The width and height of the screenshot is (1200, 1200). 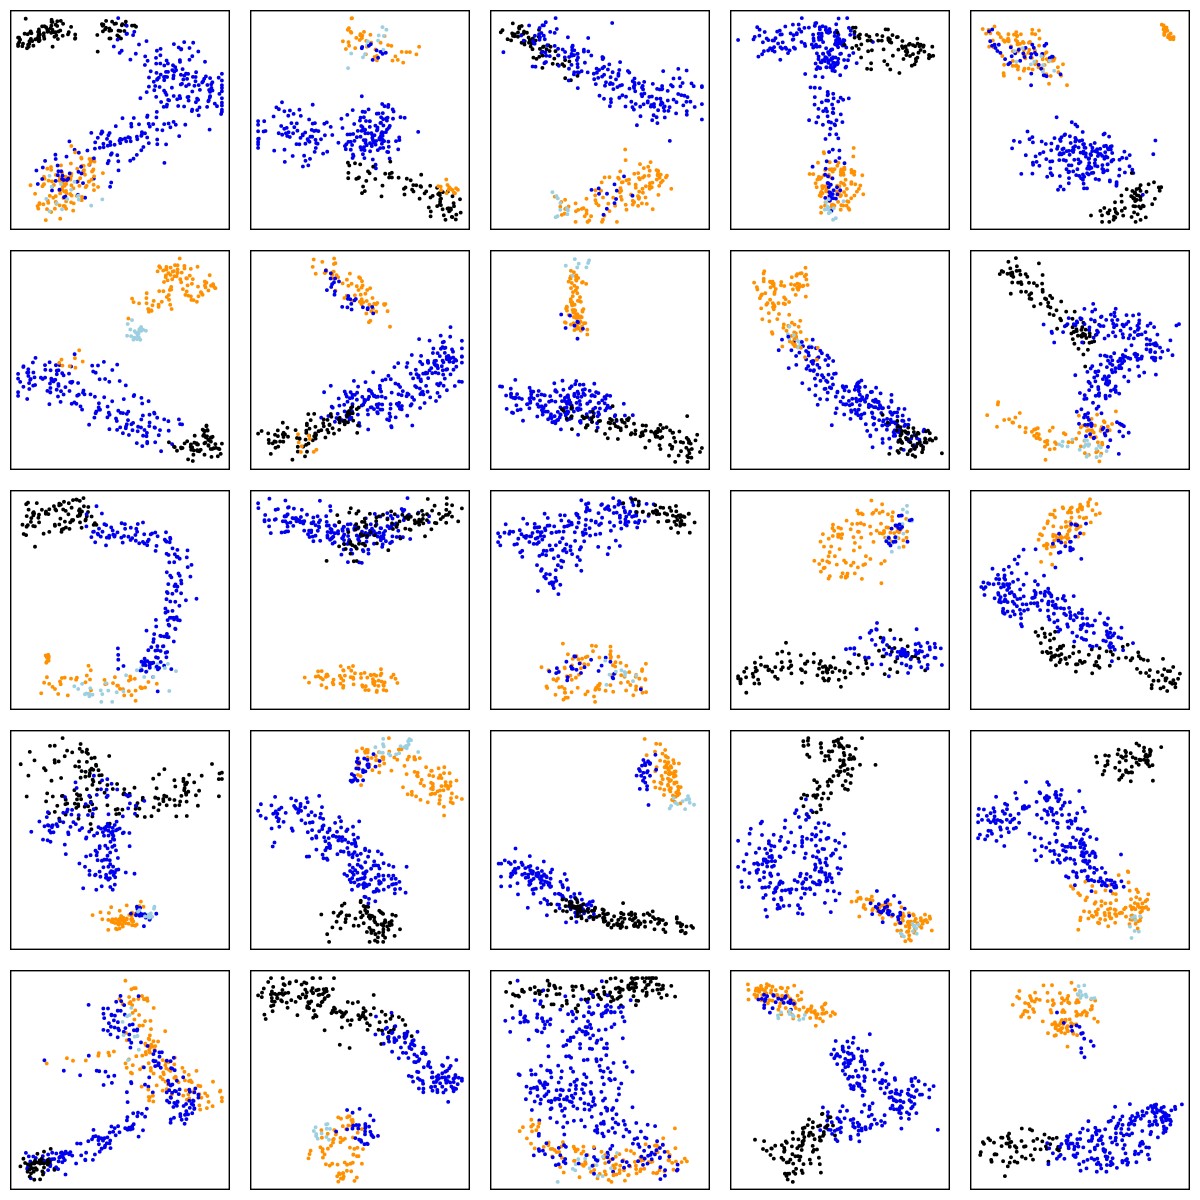 I want to click on panel-frame, so click(x=1080, y=120).